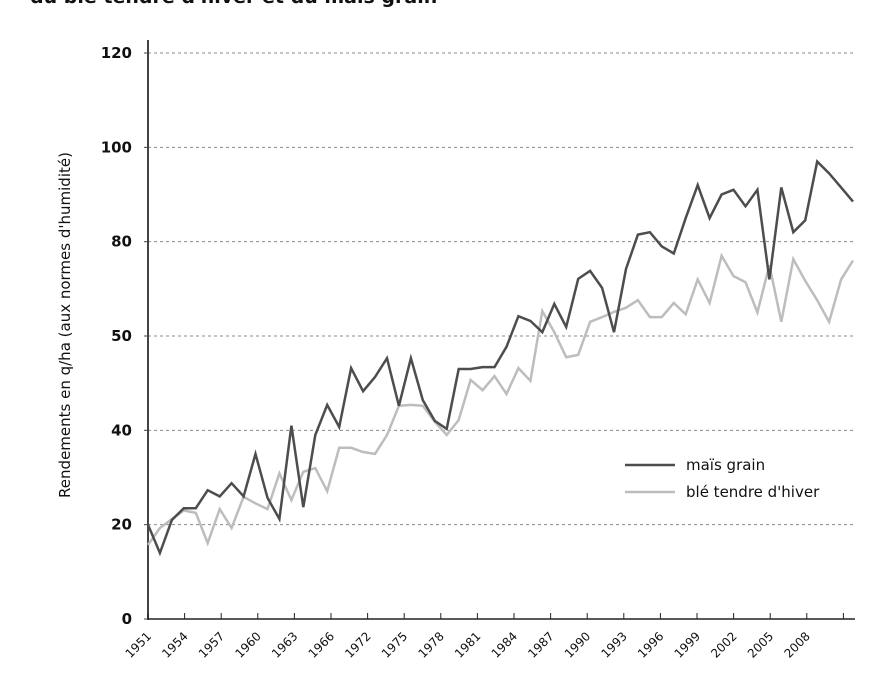  What do you see at coordinates (233, 4) in the screenshot?
I see `chart-title: du blé tendre d'hiver et du maïs grain` at bounding box center [233, 4].